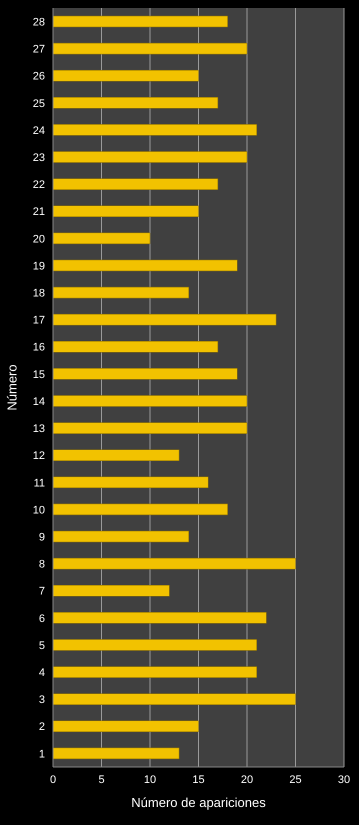  What do you see at coordinates (41, 592) in the screenshot?
I see `y-tick-label: 7` at bounding box center [41, 592].